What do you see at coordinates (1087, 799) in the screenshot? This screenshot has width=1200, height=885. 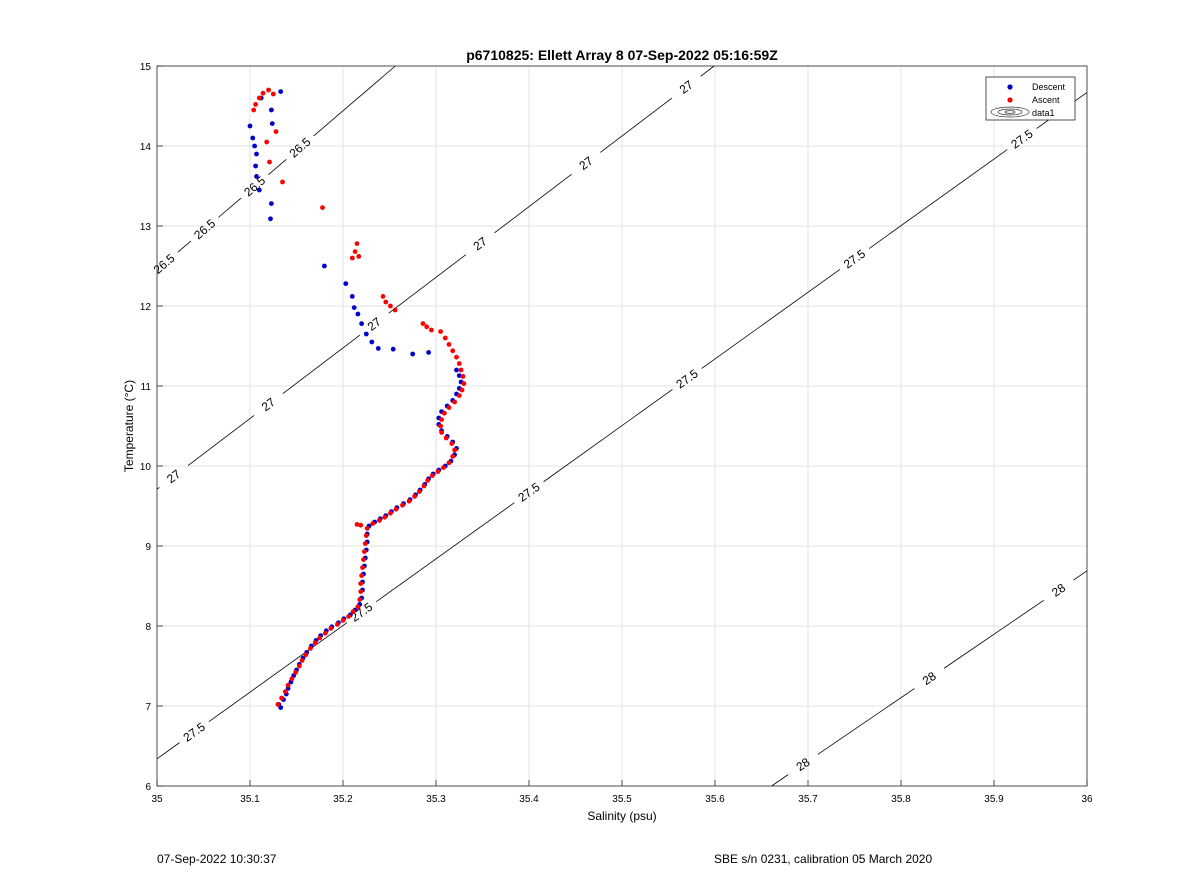 I see `x-tick-label: 36` at bounding box center [1087, 799].